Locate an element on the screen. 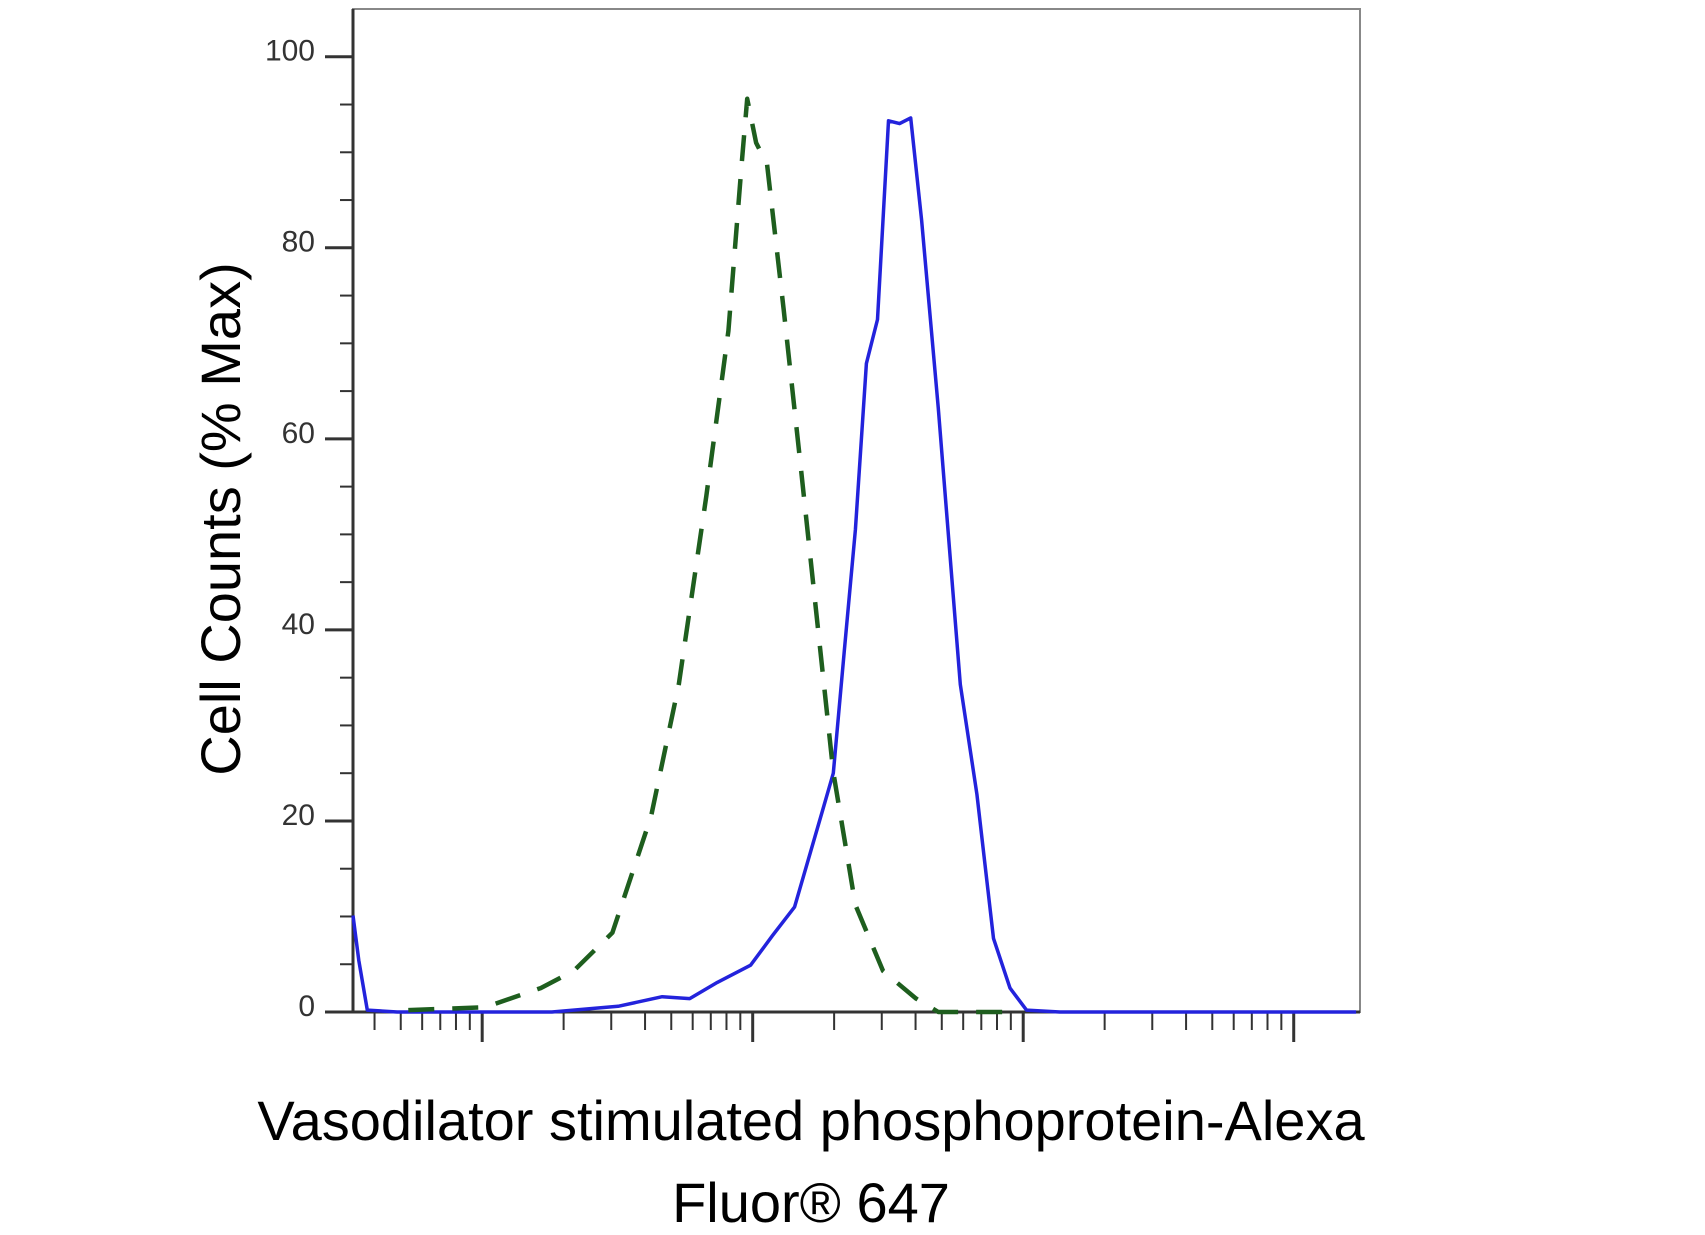 Image resolution: width=1705 pixels, height=1235 pixels. y-axis-title: Cell Counts (% Max) is located at coordinates (220, 518).